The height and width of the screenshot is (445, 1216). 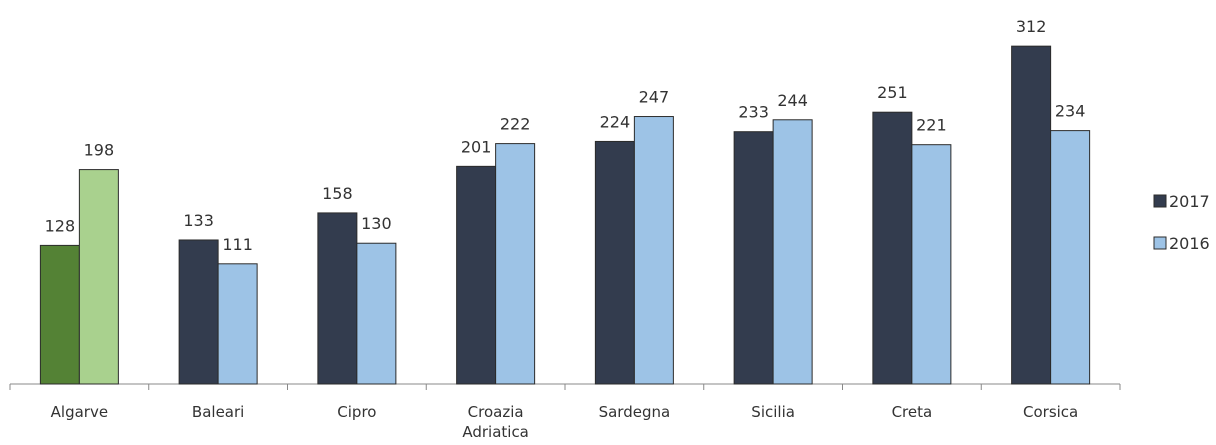 I want to click on x-tick-label: Corsica, so click(x=1051, y=412).